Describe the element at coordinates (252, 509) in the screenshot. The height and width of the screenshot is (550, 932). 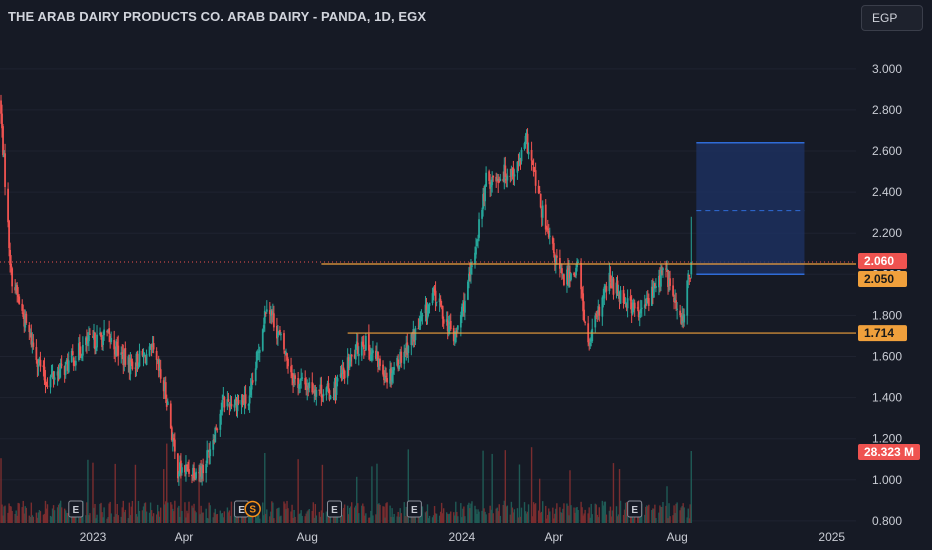
I see `split-event-marker` at that location.